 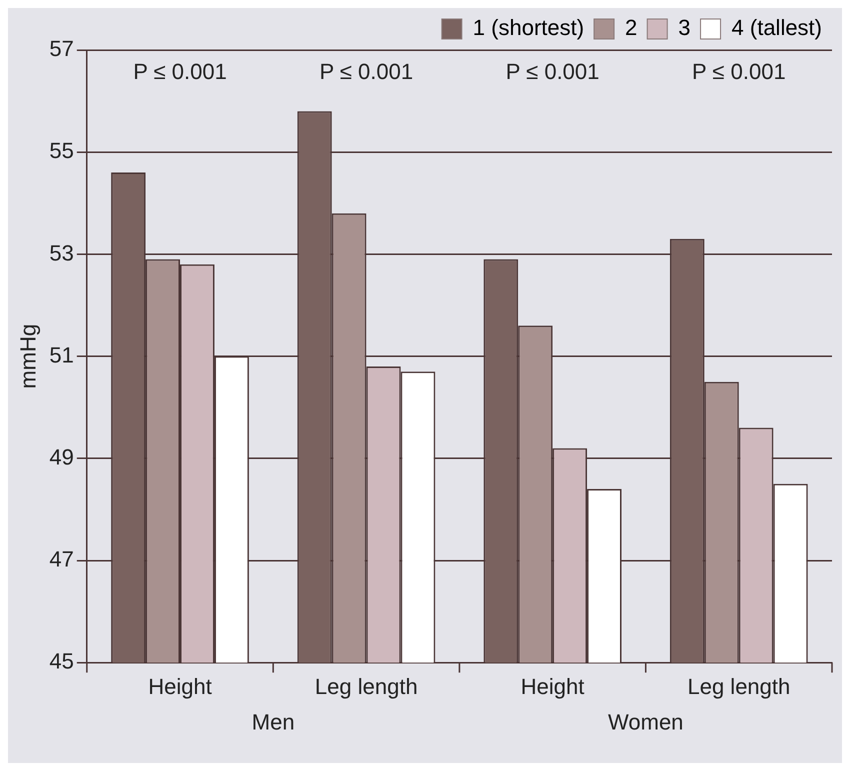 What do you see at coordinates (27, 356) in the screenshot?
I see `y-axis-title: mmHg` at bounding box center [27, 356].